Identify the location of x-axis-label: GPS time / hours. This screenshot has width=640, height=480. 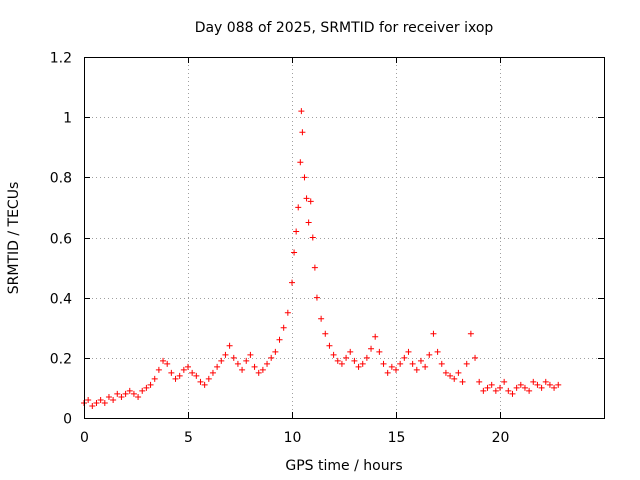
(343, 466).